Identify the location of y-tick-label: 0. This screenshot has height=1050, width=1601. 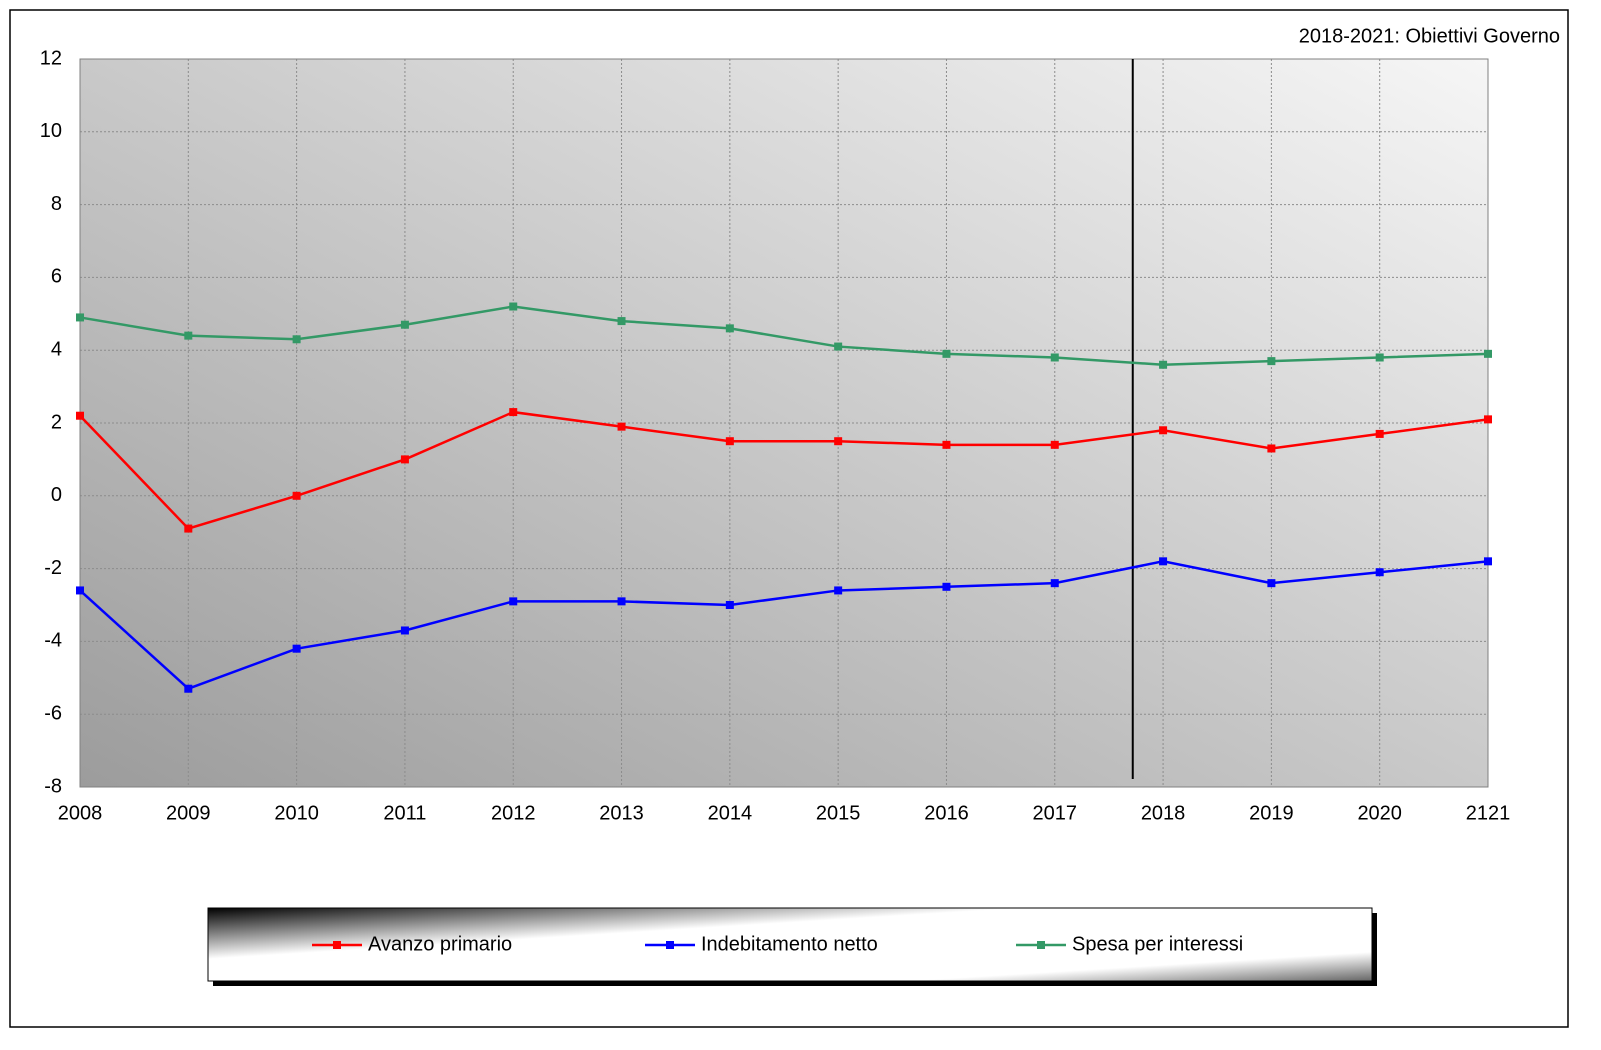
(56, 495).